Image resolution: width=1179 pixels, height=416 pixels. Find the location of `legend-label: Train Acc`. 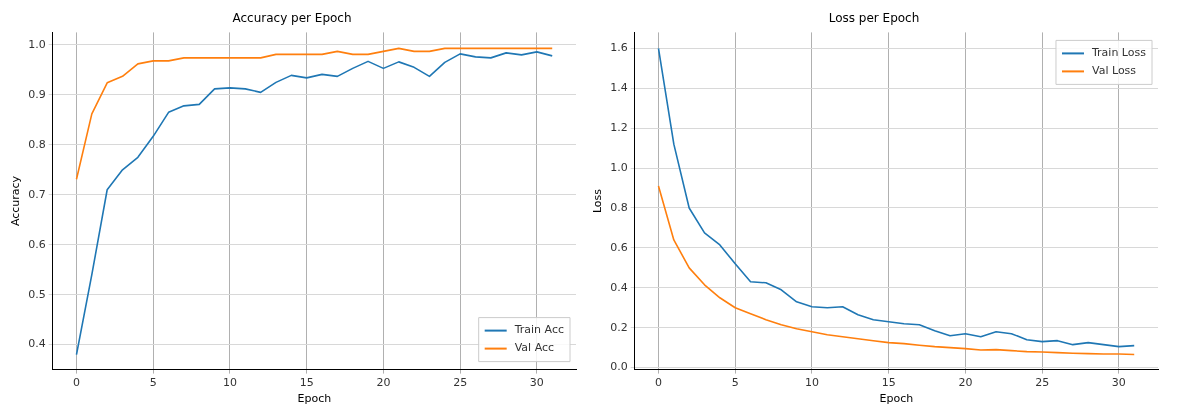

legend-label: Train Acc is located at coordinates (539, 330).